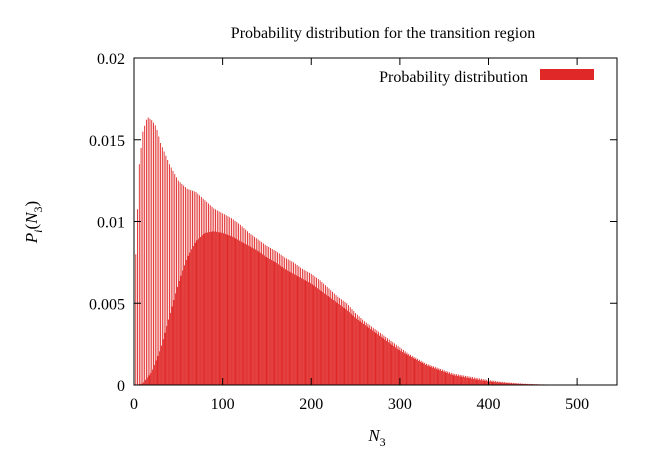 Image resolution: width=654 pixels, height=456 pixels. What do you see at coordinates (311, 404) in the screenshot?
I see `x-tick-label: 200` at bounding box center [311, 404].